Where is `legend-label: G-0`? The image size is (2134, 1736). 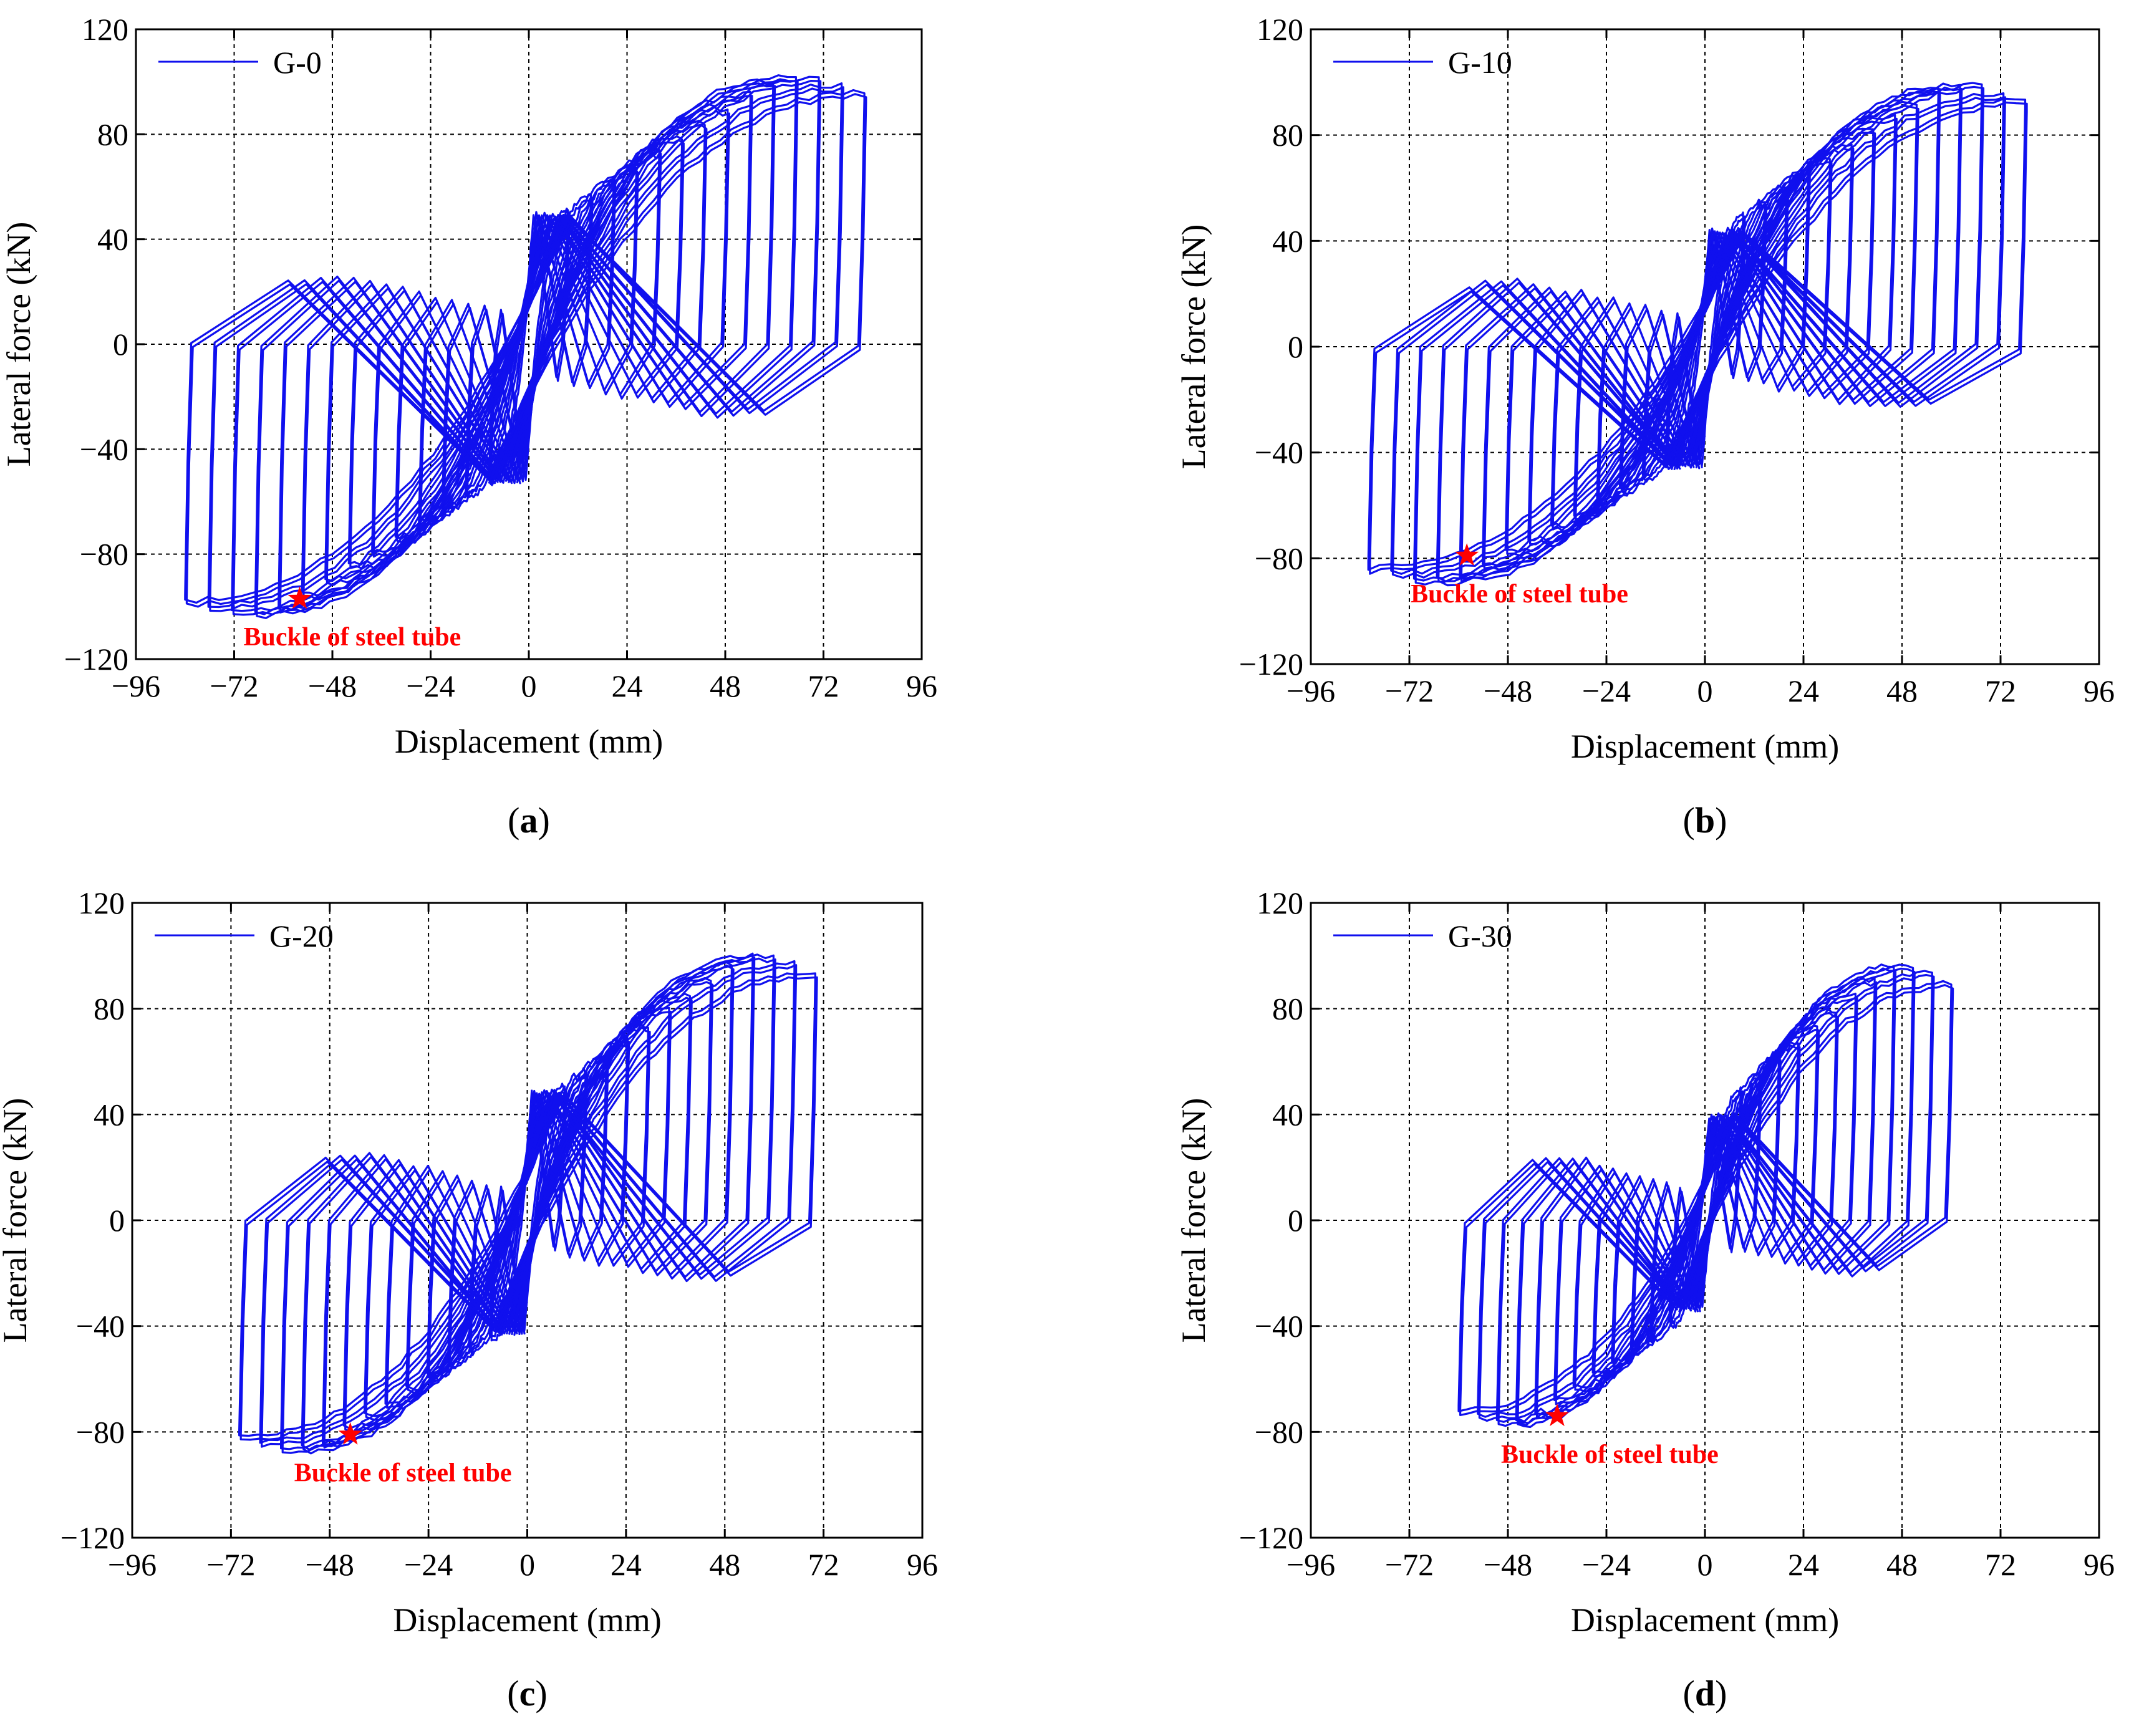 legend-label: G-0 is located at coordinates (298, 62).